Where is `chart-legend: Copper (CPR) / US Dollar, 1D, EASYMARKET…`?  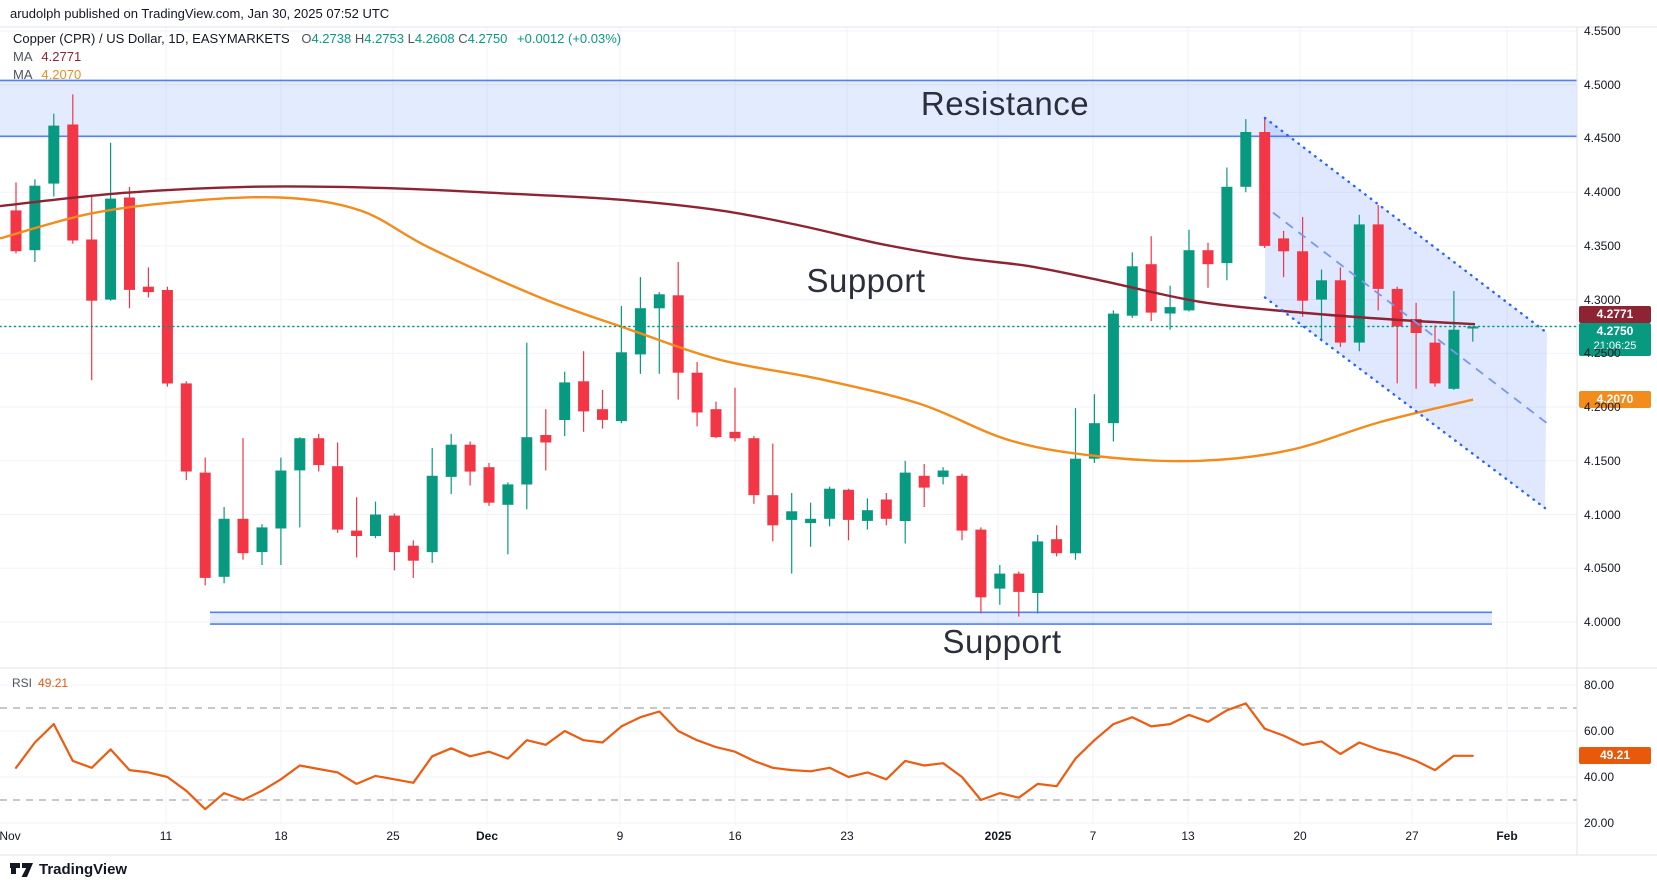
chart-legend: Copper (CPR) / US Dollar, 1D, EASYMARKET… is located at coordinates (317, 58).